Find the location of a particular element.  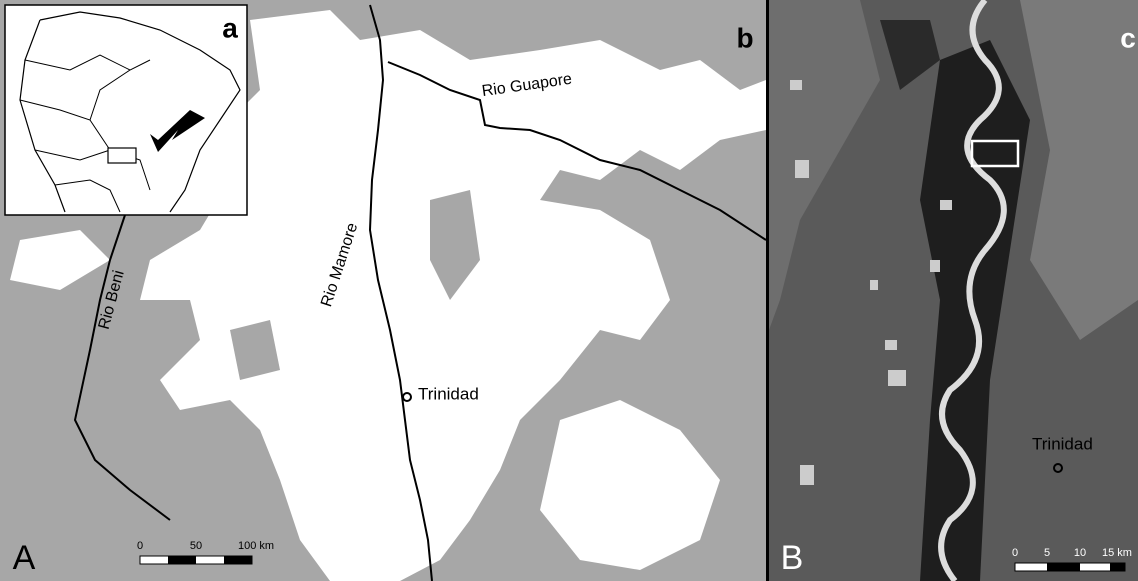

continent-outline is located at coordinates (130, 112).